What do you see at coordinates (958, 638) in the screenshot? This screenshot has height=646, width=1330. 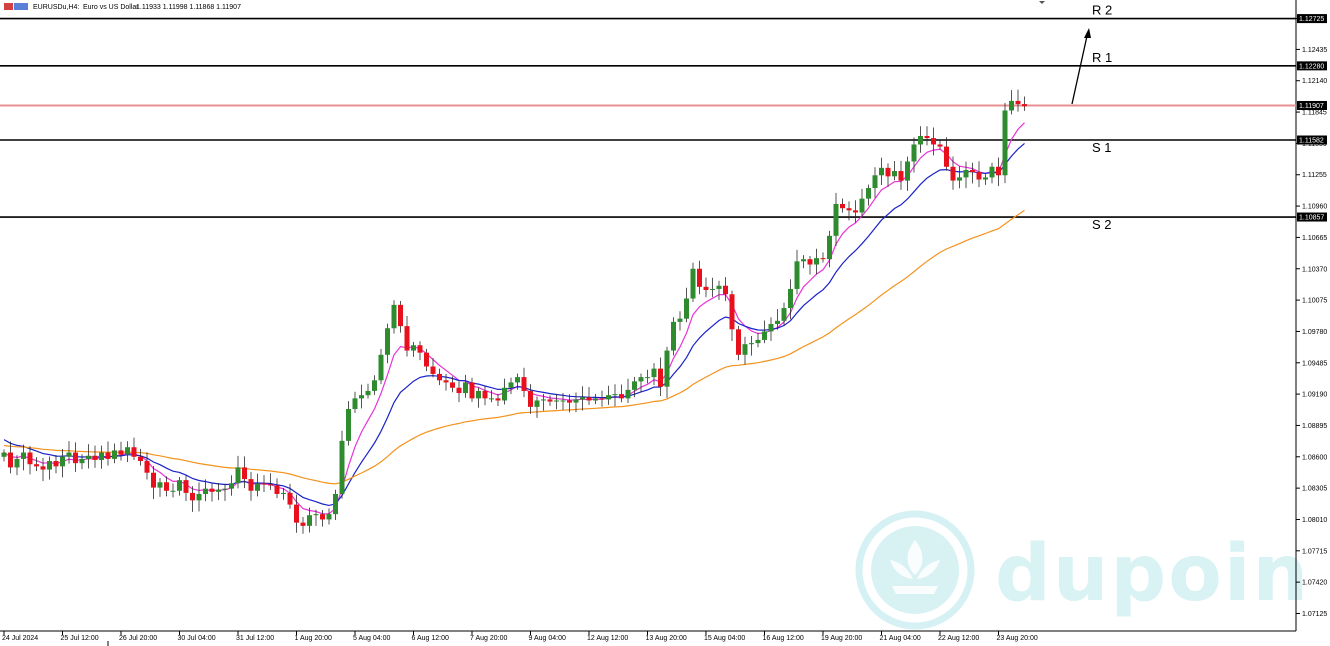 I see `time-tick-label: 22 Aug 12:00` at bounding box center [958, 638].